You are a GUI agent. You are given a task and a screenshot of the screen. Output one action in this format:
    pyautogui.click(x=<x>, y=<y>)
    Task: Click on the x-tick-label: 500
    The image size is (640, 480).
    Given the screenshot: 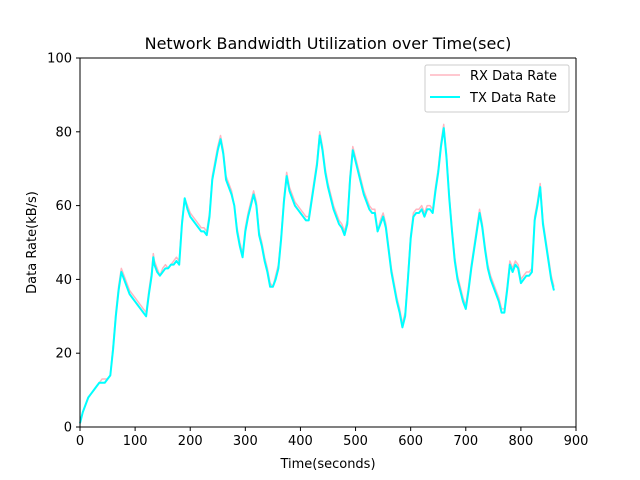 What is the action you would take?
    pyautogui.click(x=355, y=441)
    